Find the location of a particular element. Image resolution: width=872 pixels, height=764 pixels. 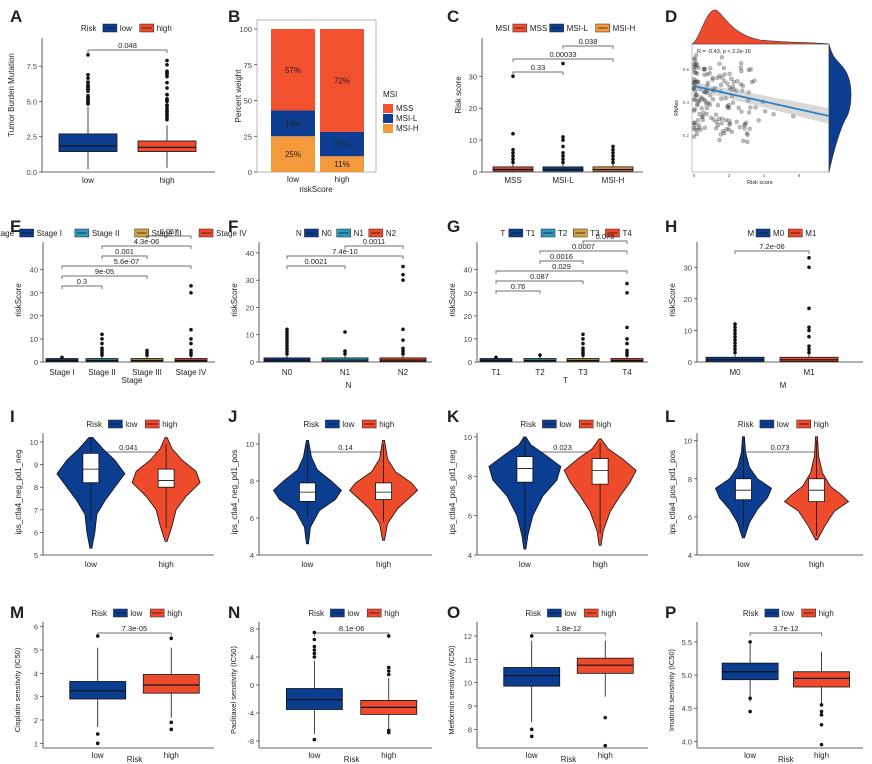

legend-title: T is located at coordinates (502, 233).